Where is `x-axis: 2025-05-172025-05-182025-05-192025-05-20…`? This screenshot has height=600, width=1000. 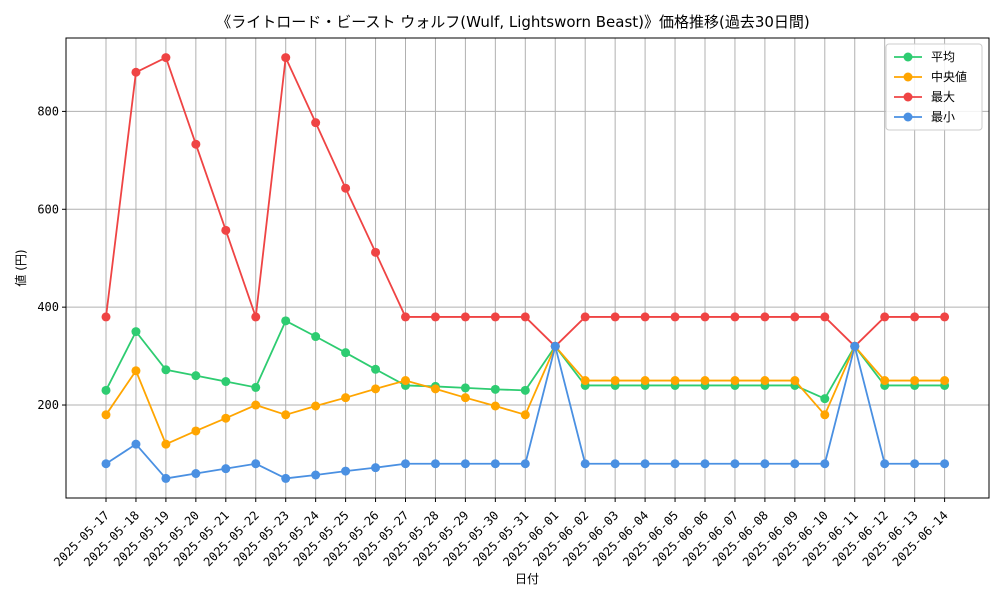 x-axis: 2025-05-172025-05-182025-05-192025-05-20… is located at coordinates (501, 533).